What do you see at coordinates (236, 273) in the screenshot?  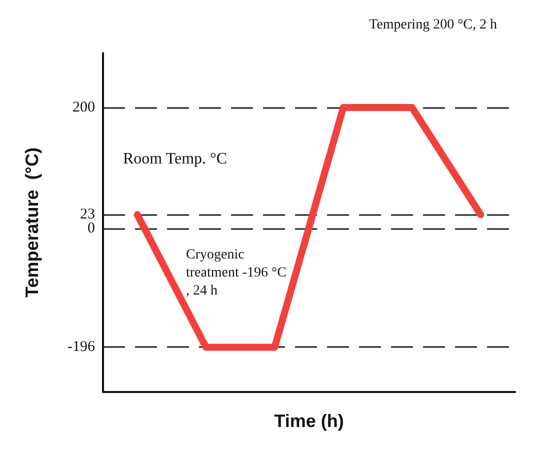 I see `annotation: Cryogenic treatment -196 °C, 24 h` at bounding box center [236, 273].